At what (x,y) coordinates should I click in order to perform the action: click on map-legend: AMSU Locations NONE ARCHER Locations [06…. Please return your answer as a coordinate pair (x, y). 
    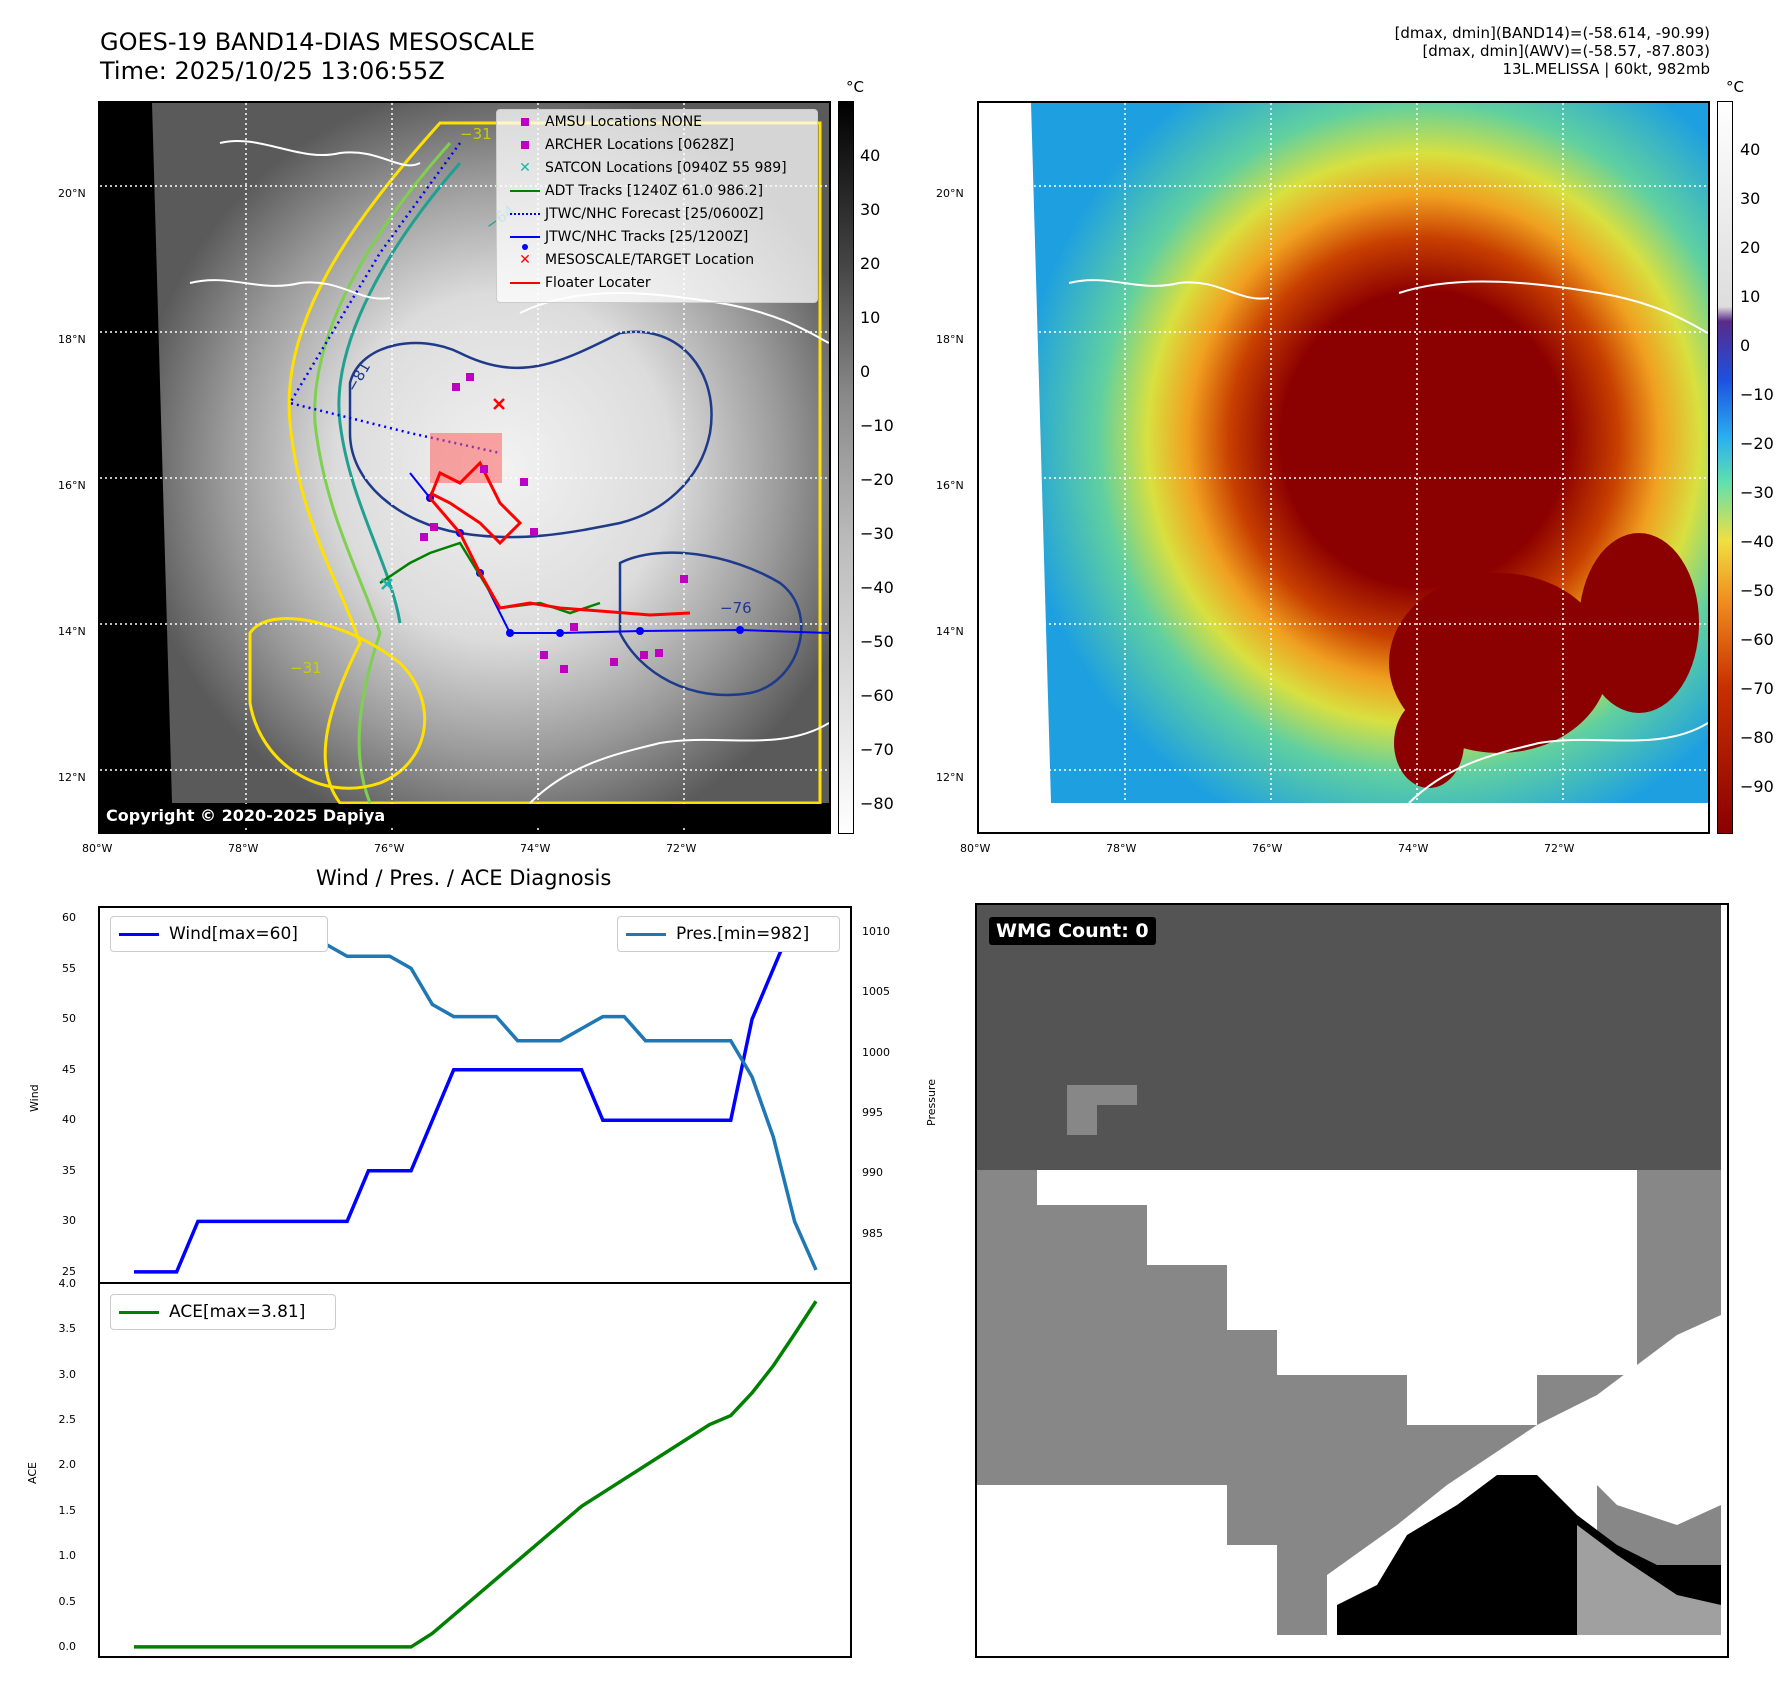
    Looking at the image, I should click on (657, 206).